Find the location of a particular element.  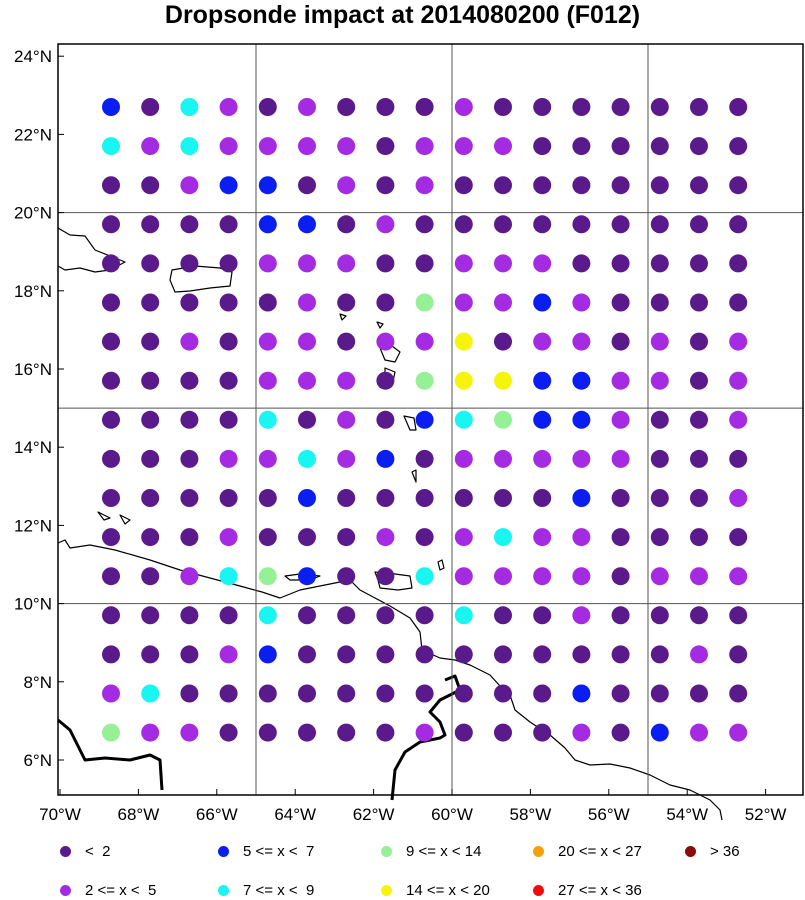

x-tick-label: 52°W is located at coordinates (766, 814).